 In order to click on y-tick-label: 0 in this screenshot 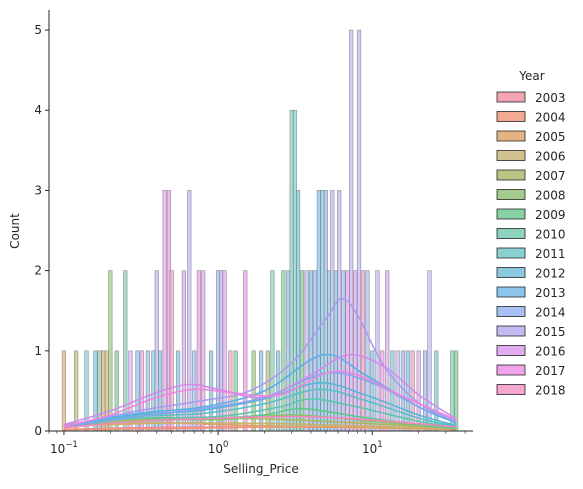, I will do `click(38, 431)`.